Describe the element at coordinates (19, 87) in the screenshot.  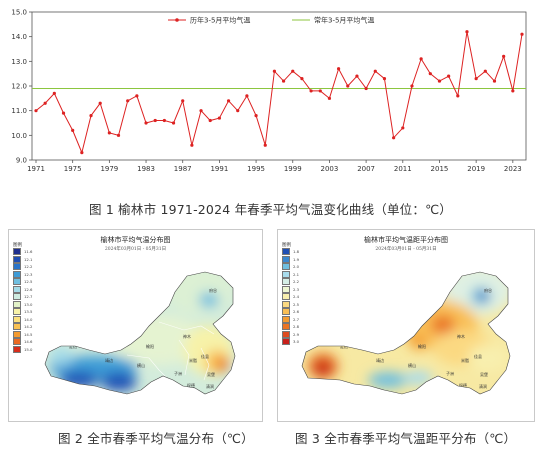
I see `y-tick-label: 12.0` at that location.